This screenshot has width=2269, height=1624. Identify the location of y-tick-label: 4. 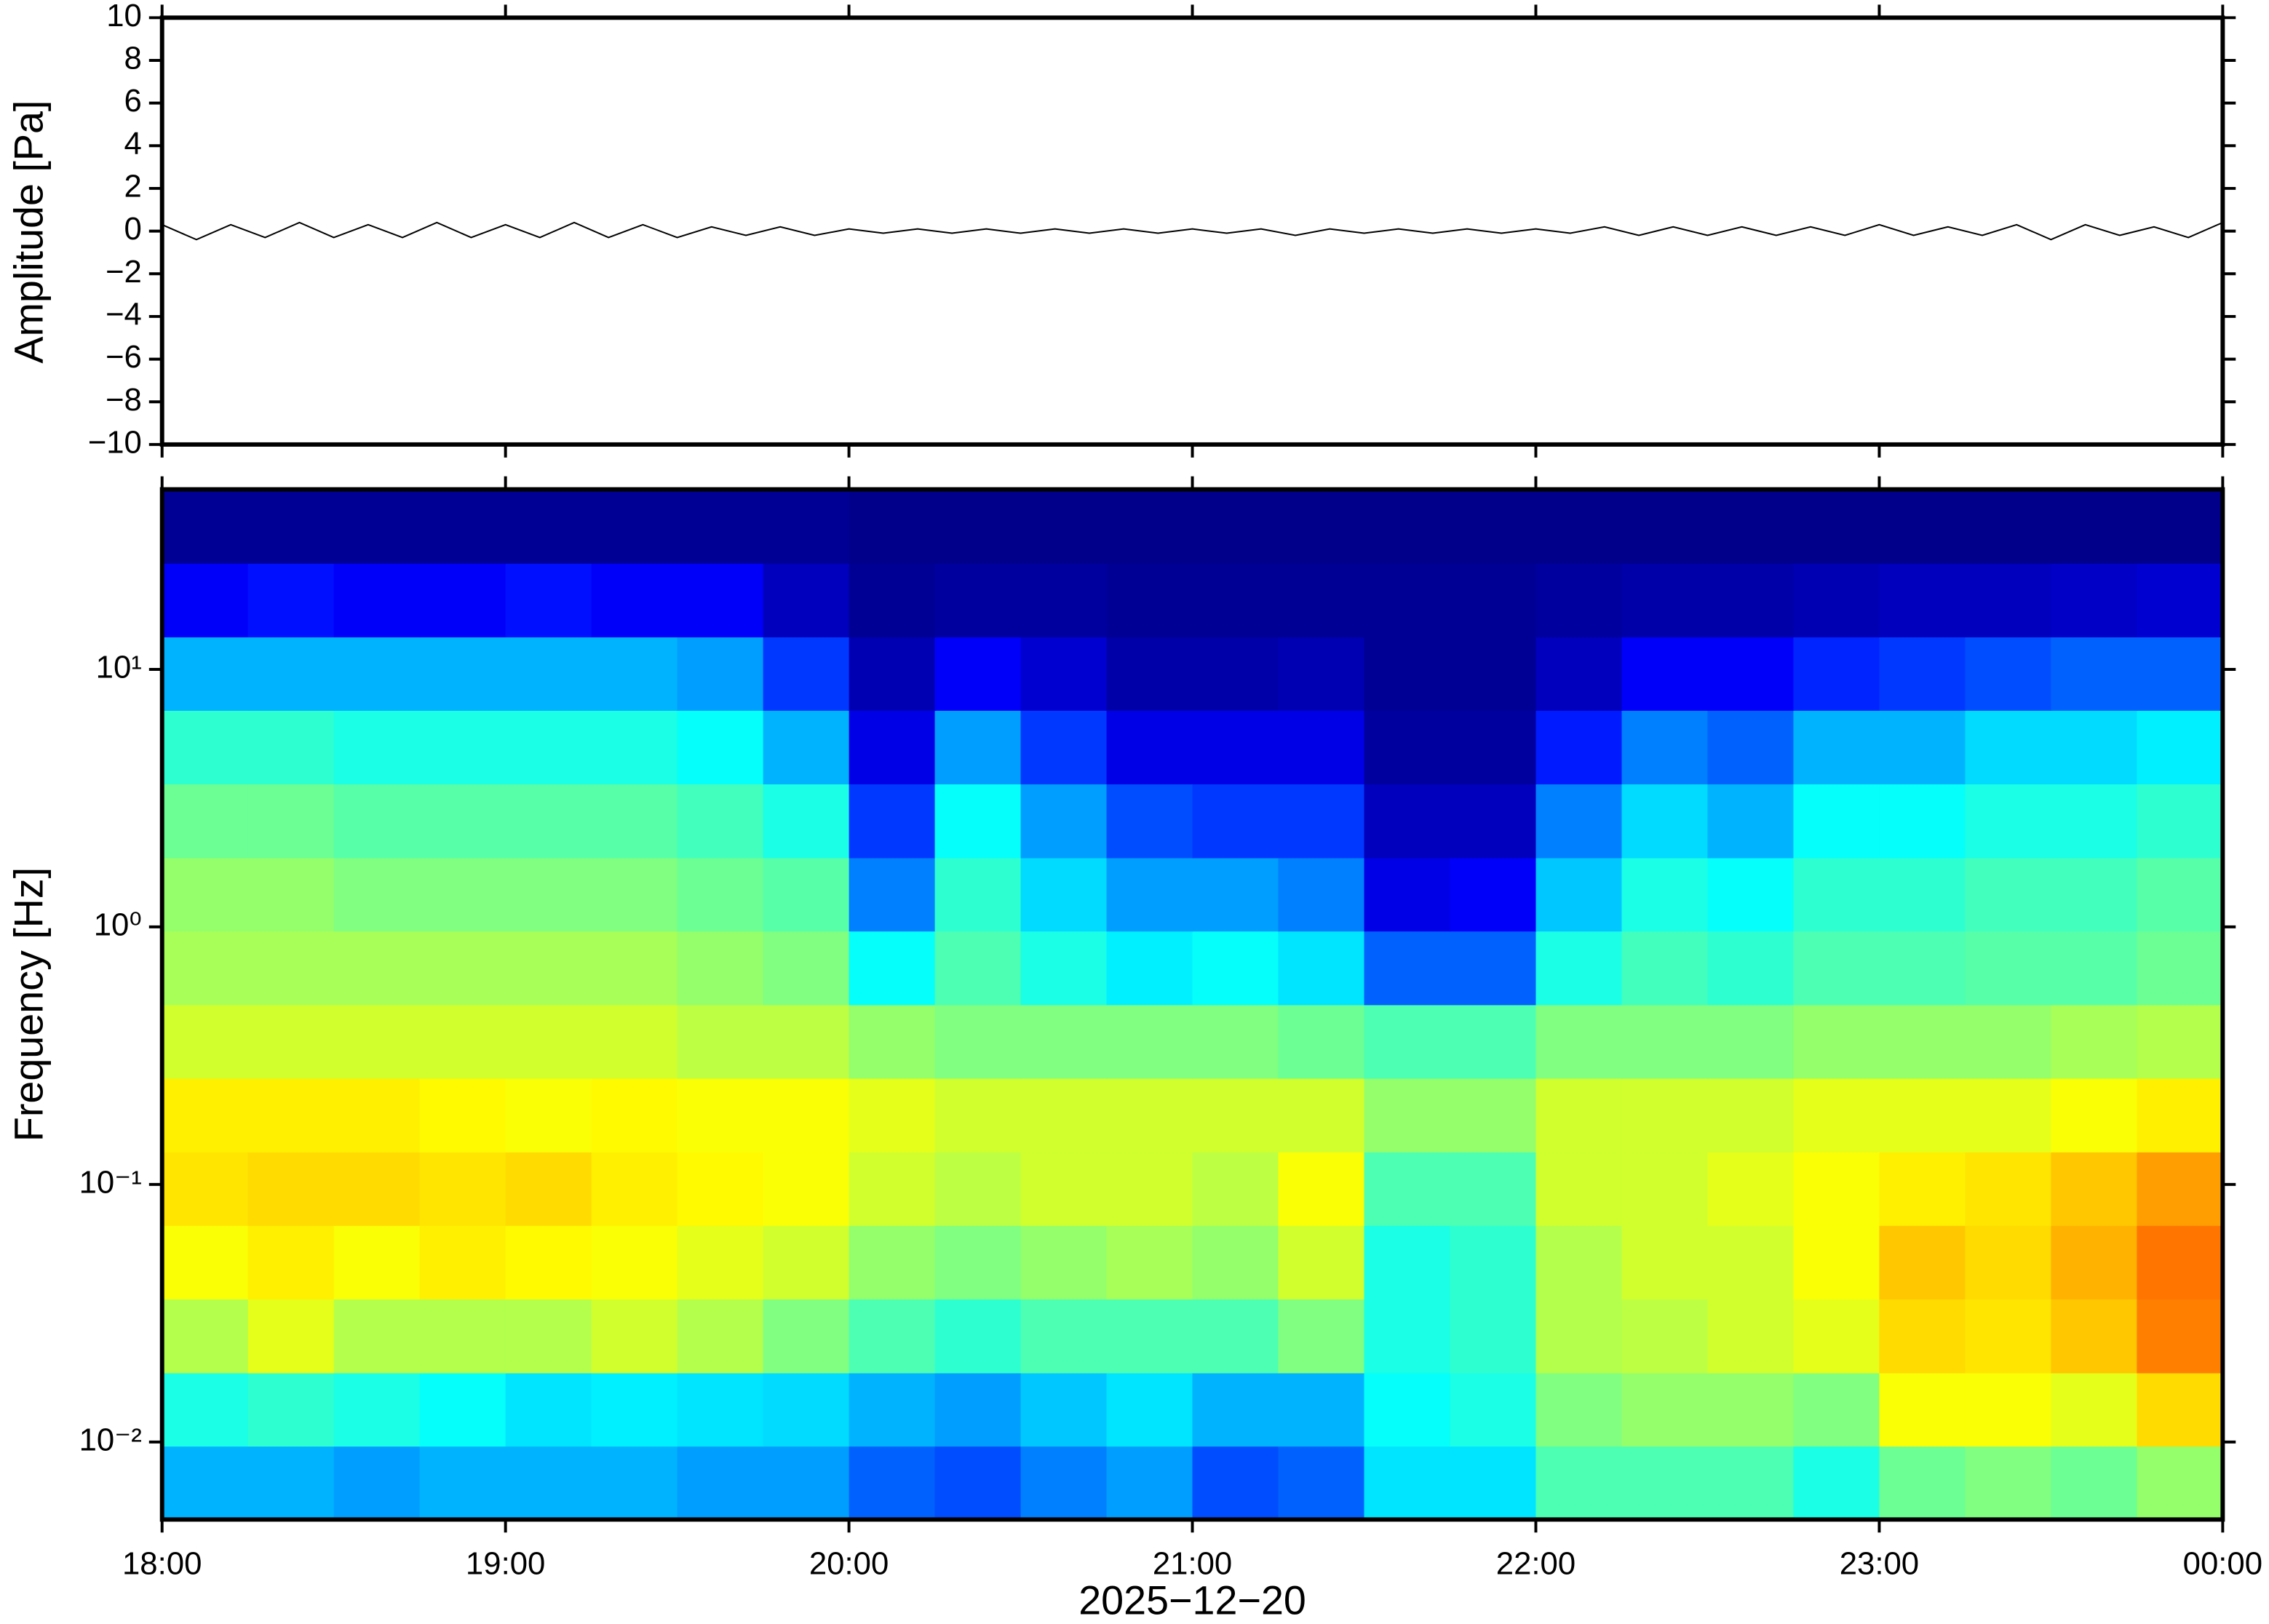
(133, 144).